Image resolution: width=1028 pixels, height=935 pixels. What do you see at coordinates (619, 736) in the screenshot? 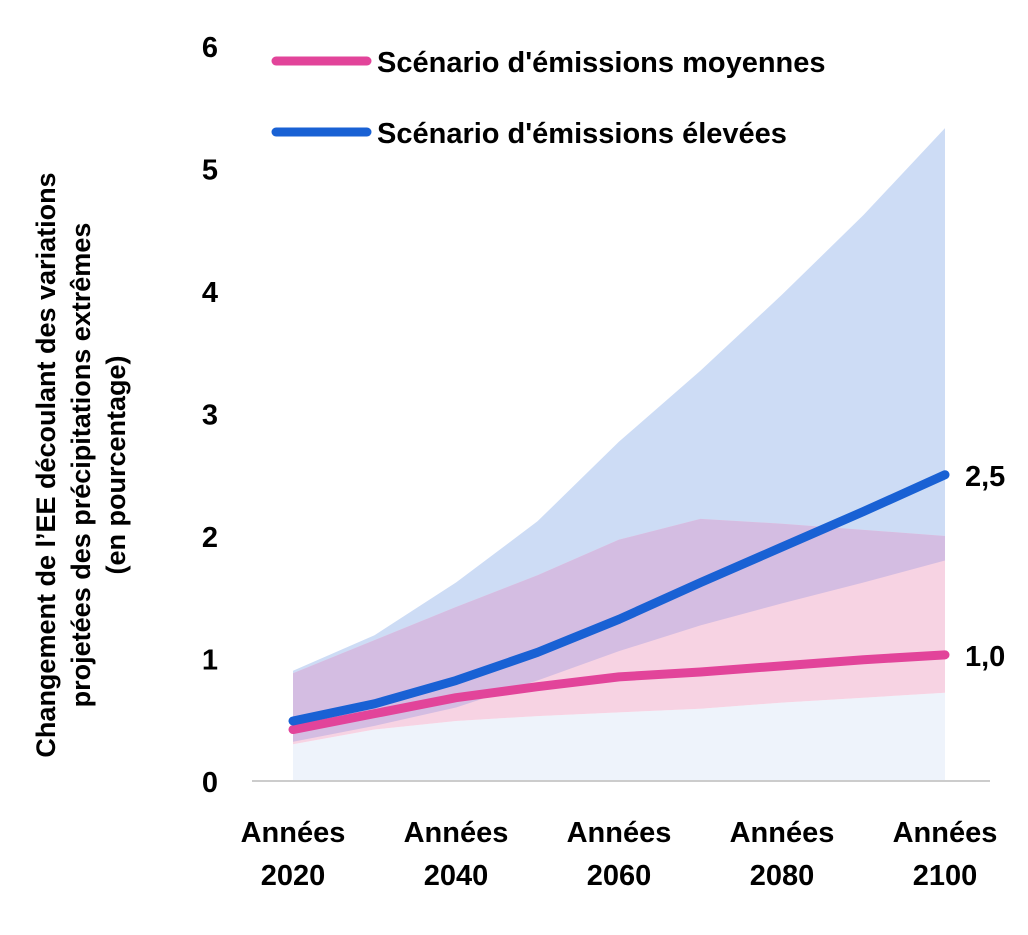
I see `band-base` at bounding box center [619, 736].